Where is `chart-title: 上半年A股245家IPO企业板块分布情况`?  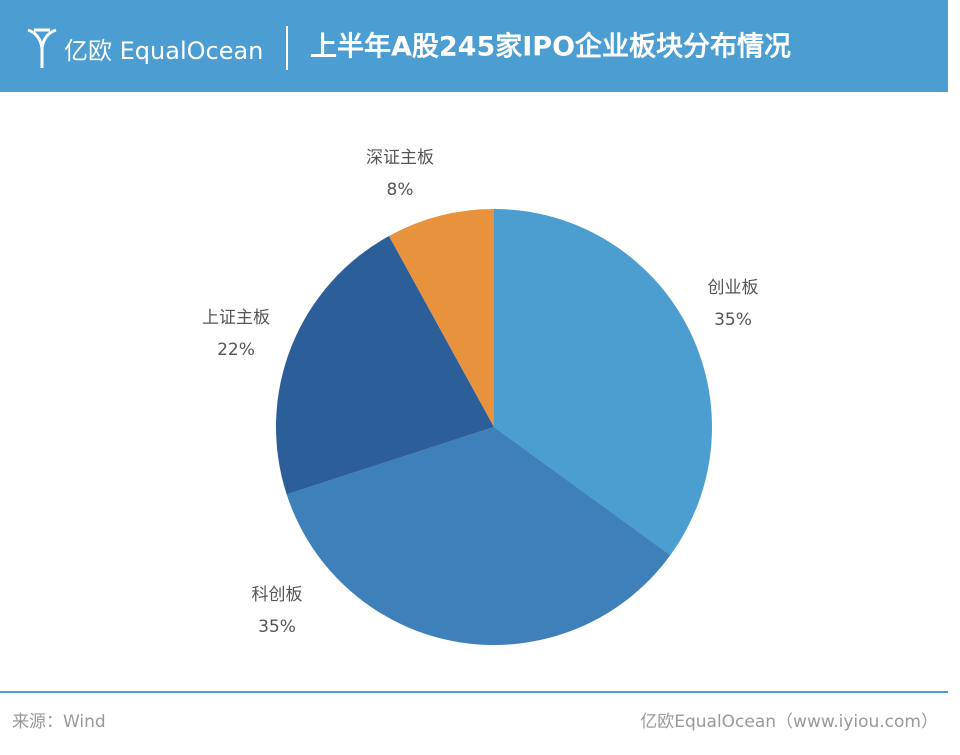 chart-title: 上半年A股245家IPO企业板块分布情况 is located at coordinates (550, 47).